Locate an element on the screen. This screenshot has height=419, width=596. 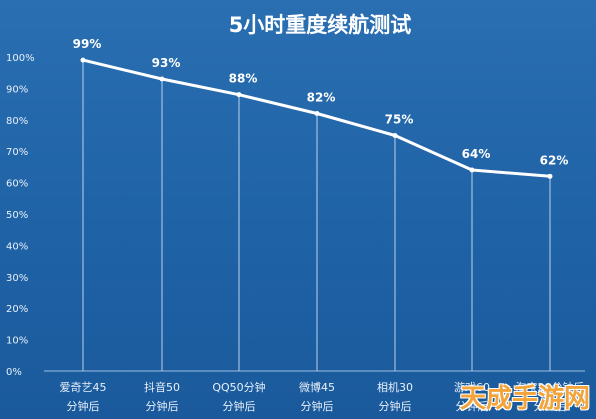
data-label: 93% is located at coordinates (166, 63).